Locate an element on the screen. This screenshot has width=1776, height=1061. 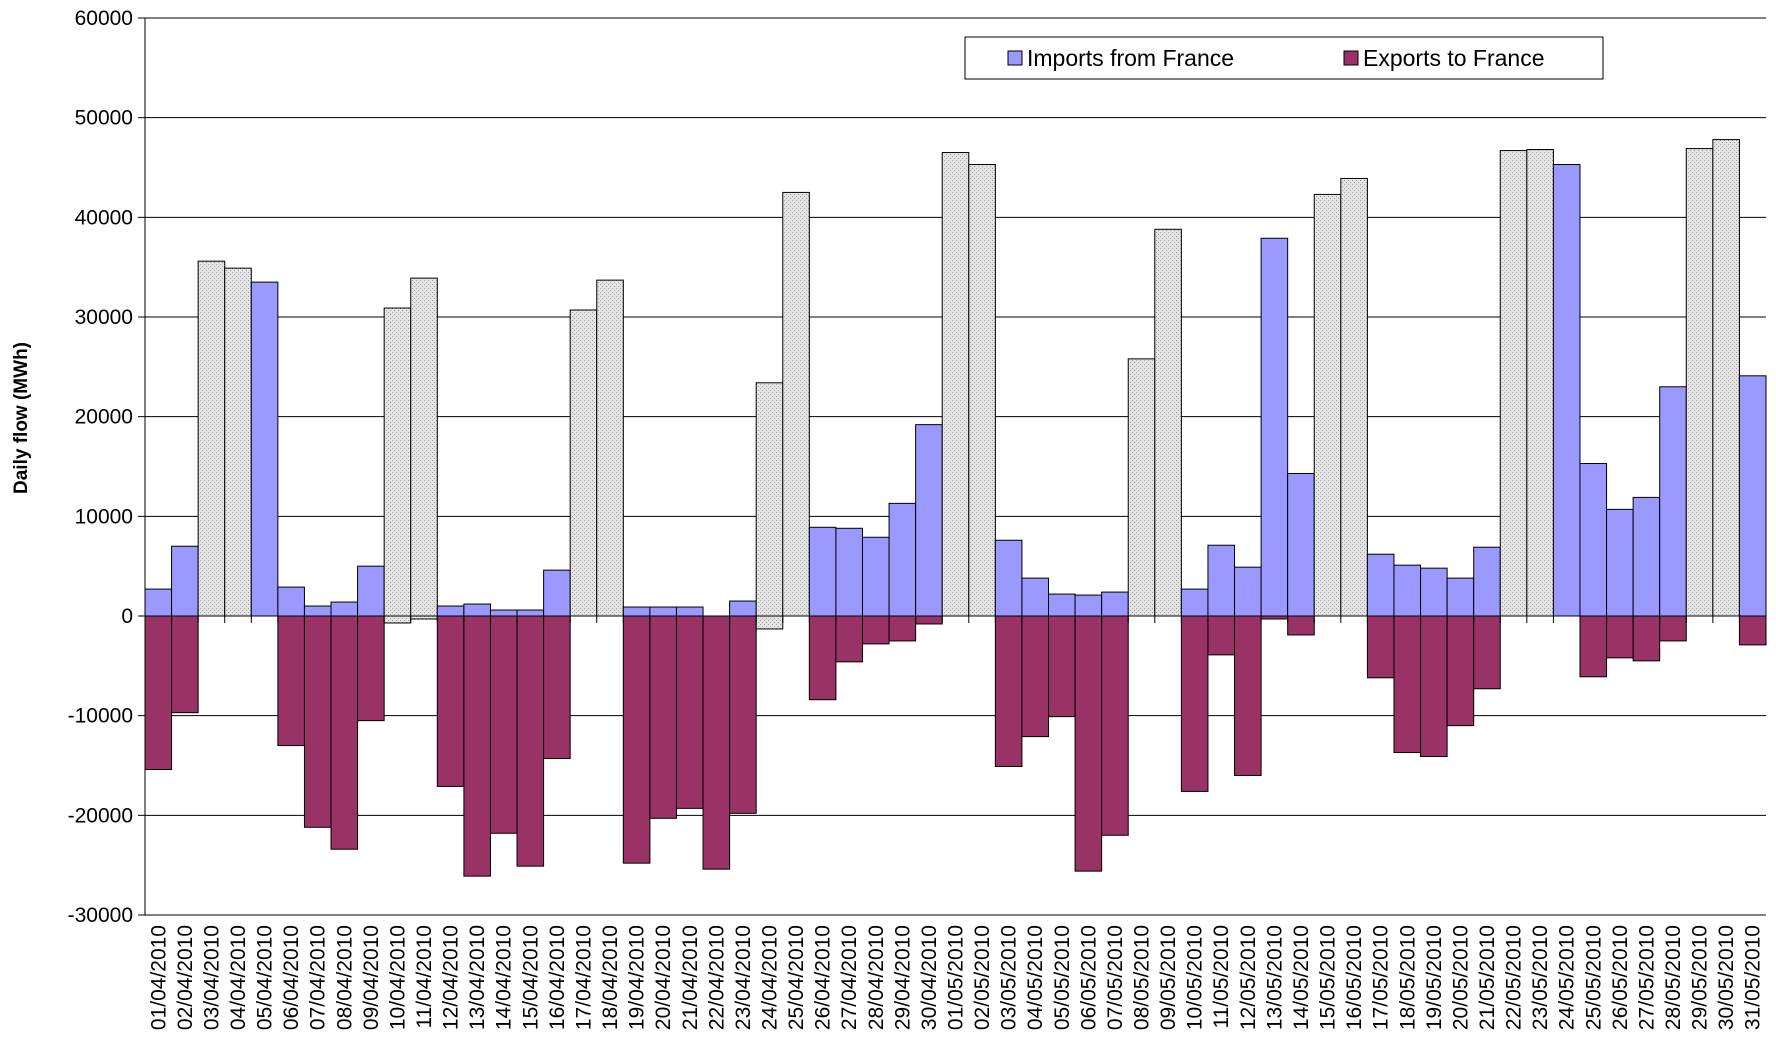
x-tick-label: 03/04/2010 is located at coordinates (211, 977).